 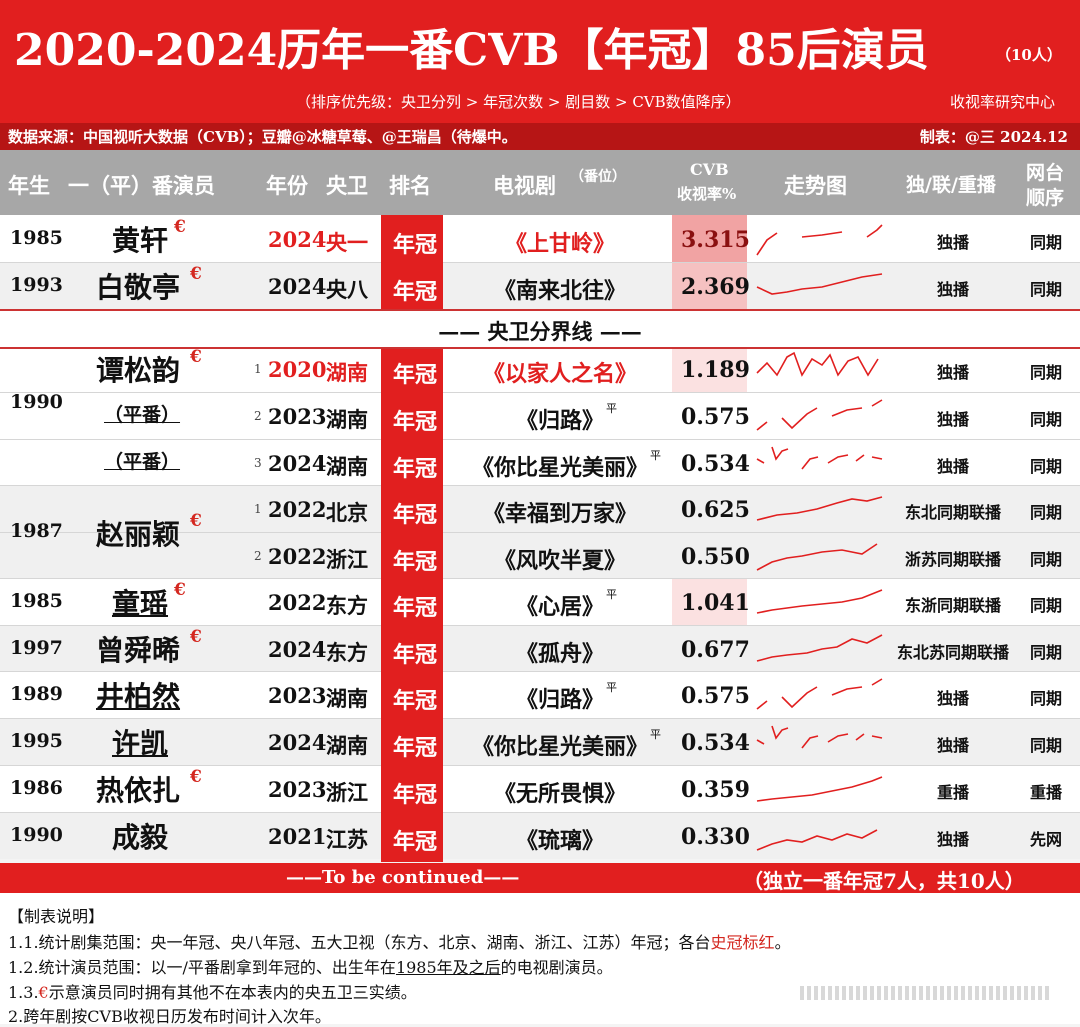 What do you see at coordinates (262, 137) in the screenshot?
I see `data-source: 数据来源：中国视听大数据（CVB）；豆瓣@冰糖草莓、@王瑞昌（待爆中。` at bounding box center [262, 137].